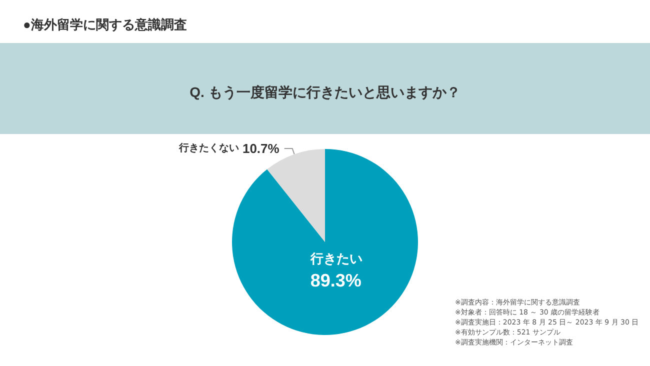 Image resolution: width=650 pixels, height=366 pixels. Describe the element at coordinates (325, 92) in the screenshot. I see `chart-subtitle: Q. もう一度留学に行きたいと思いますか？` at that location.